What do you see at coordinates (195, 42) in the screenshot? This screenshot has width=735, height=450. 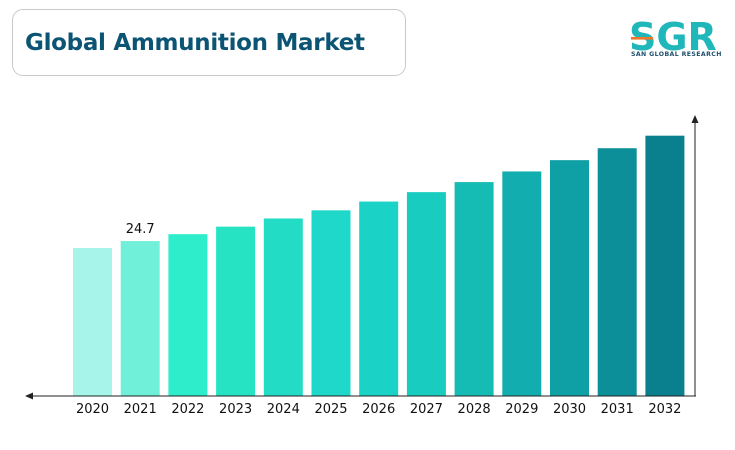 I see `chart-title: Global Ammunition Market` at bounding box center [195, 42].